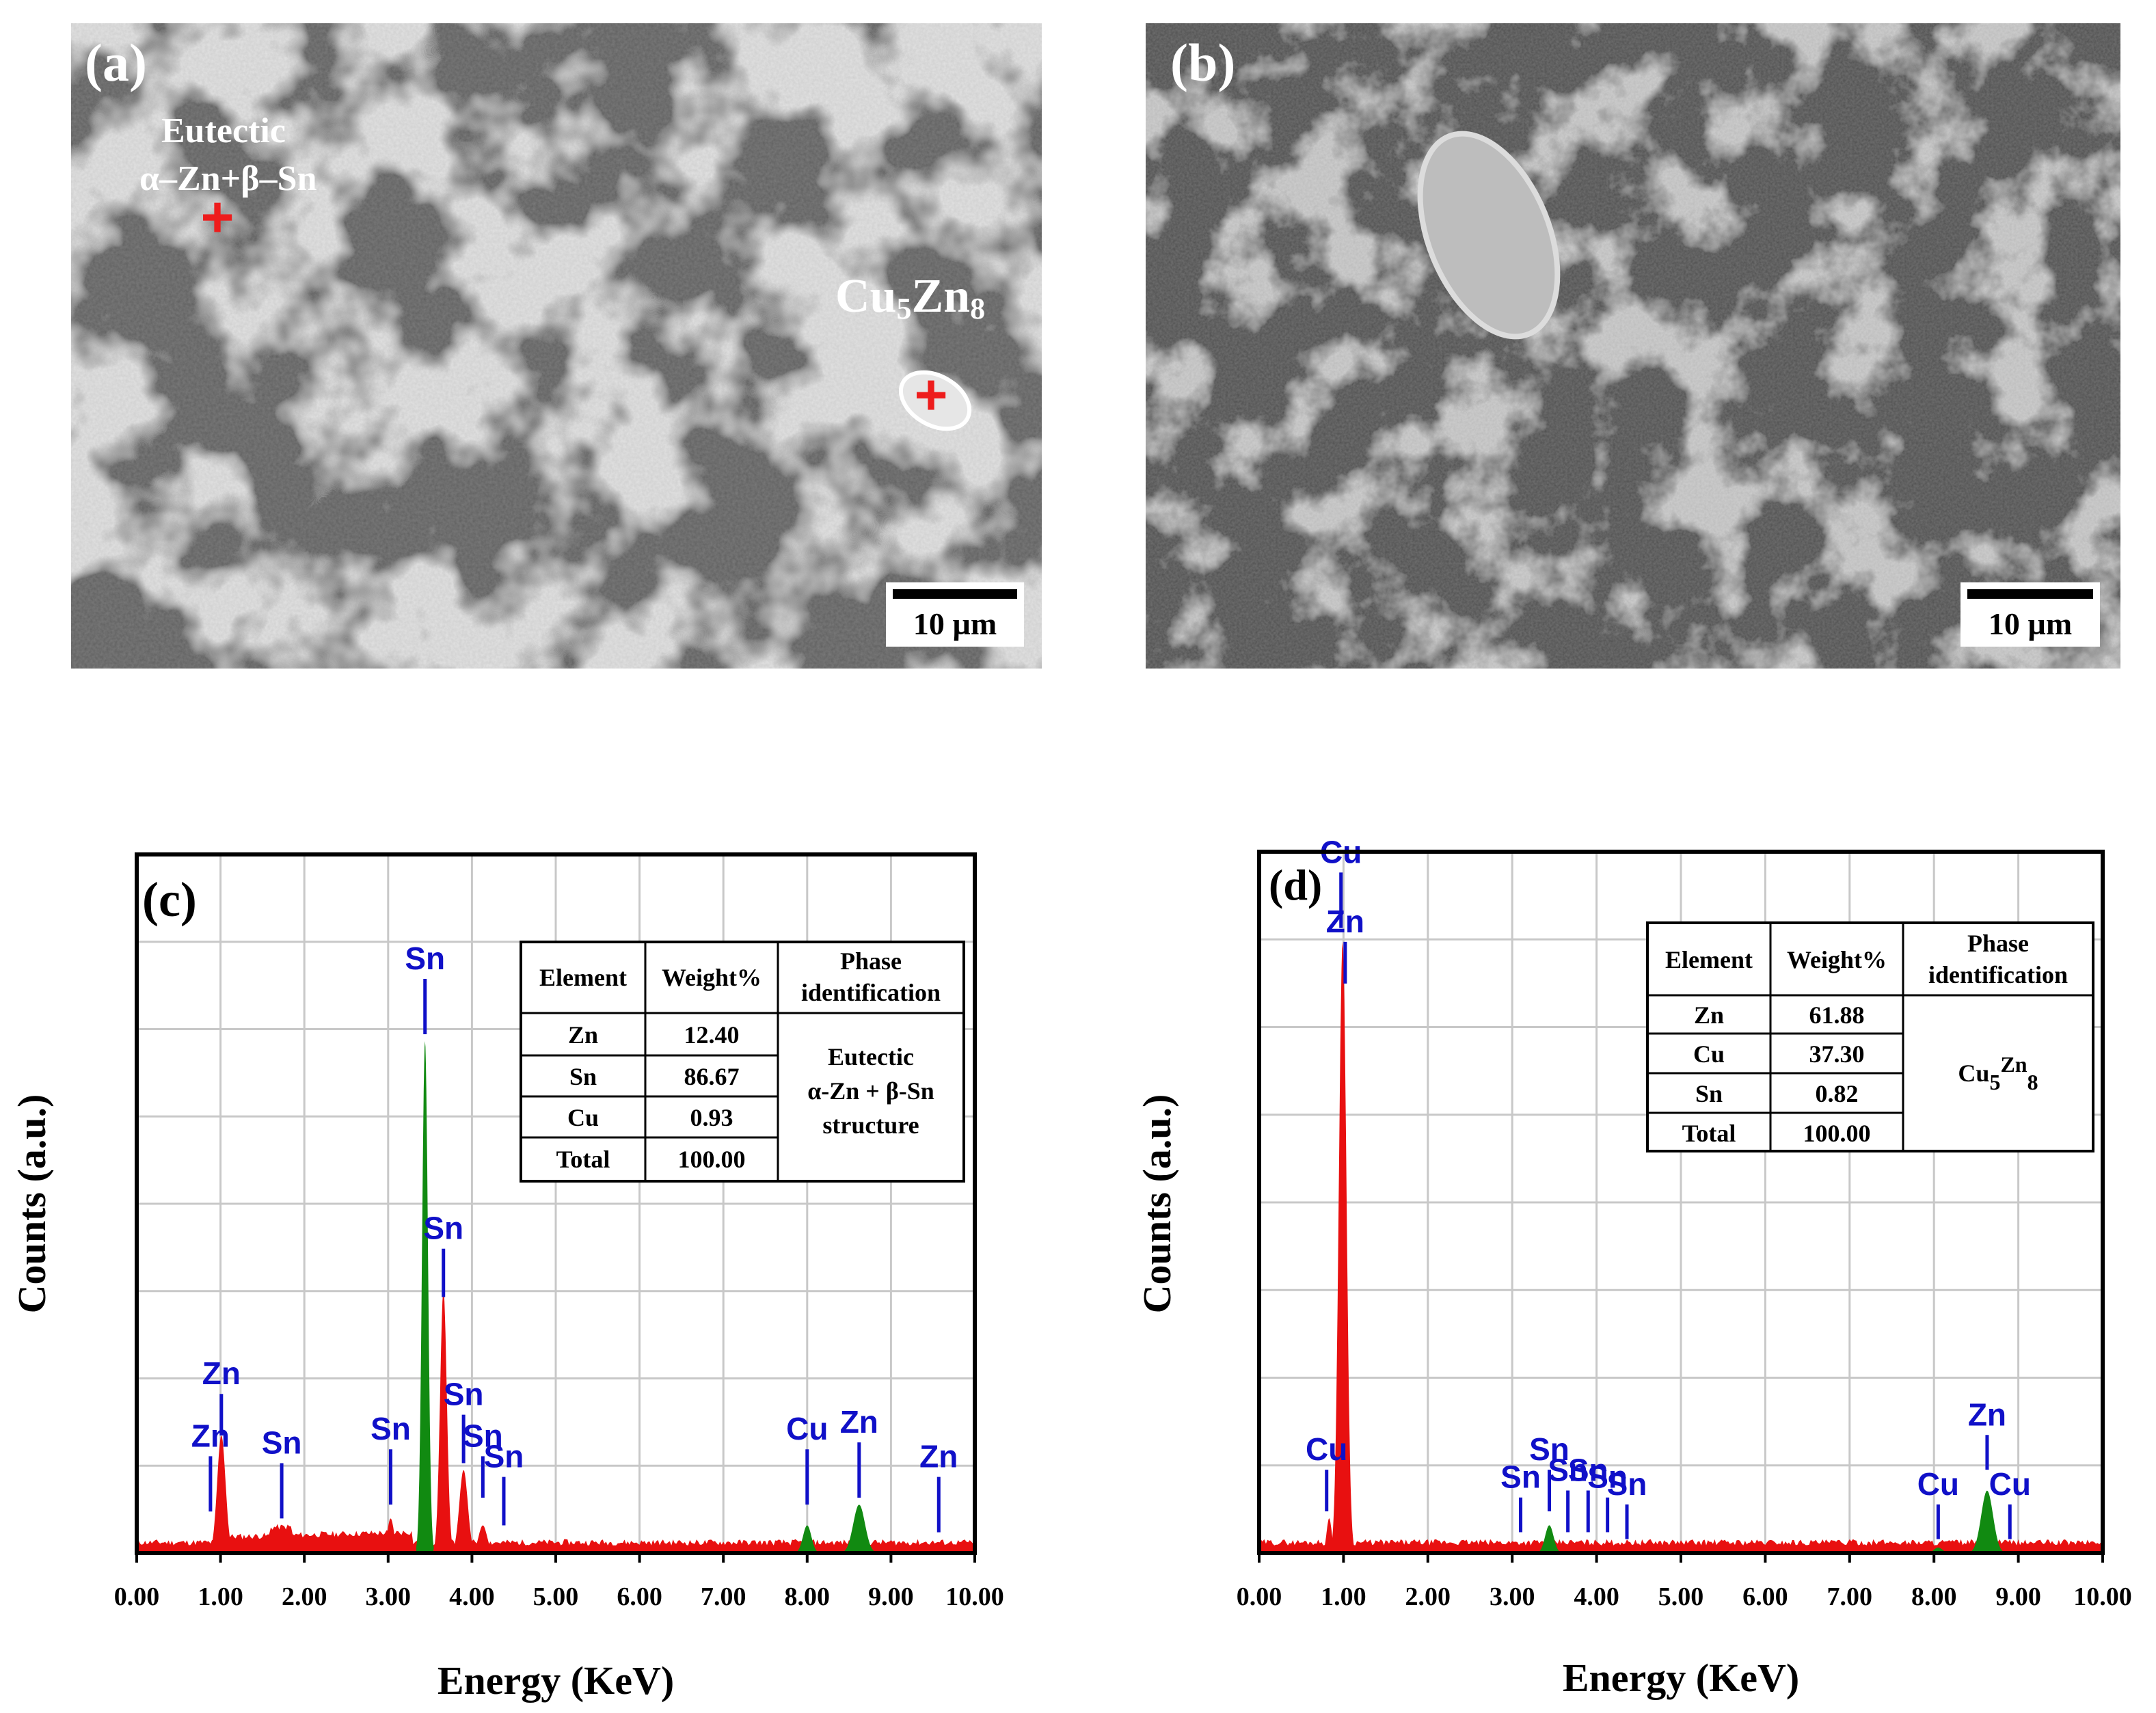 This screenshot has height=1713, width=2156. What do you see at coordinates (217, 217) in the screenshot?
I see `marker-eutectic: +` at bounding box center [217, 217].